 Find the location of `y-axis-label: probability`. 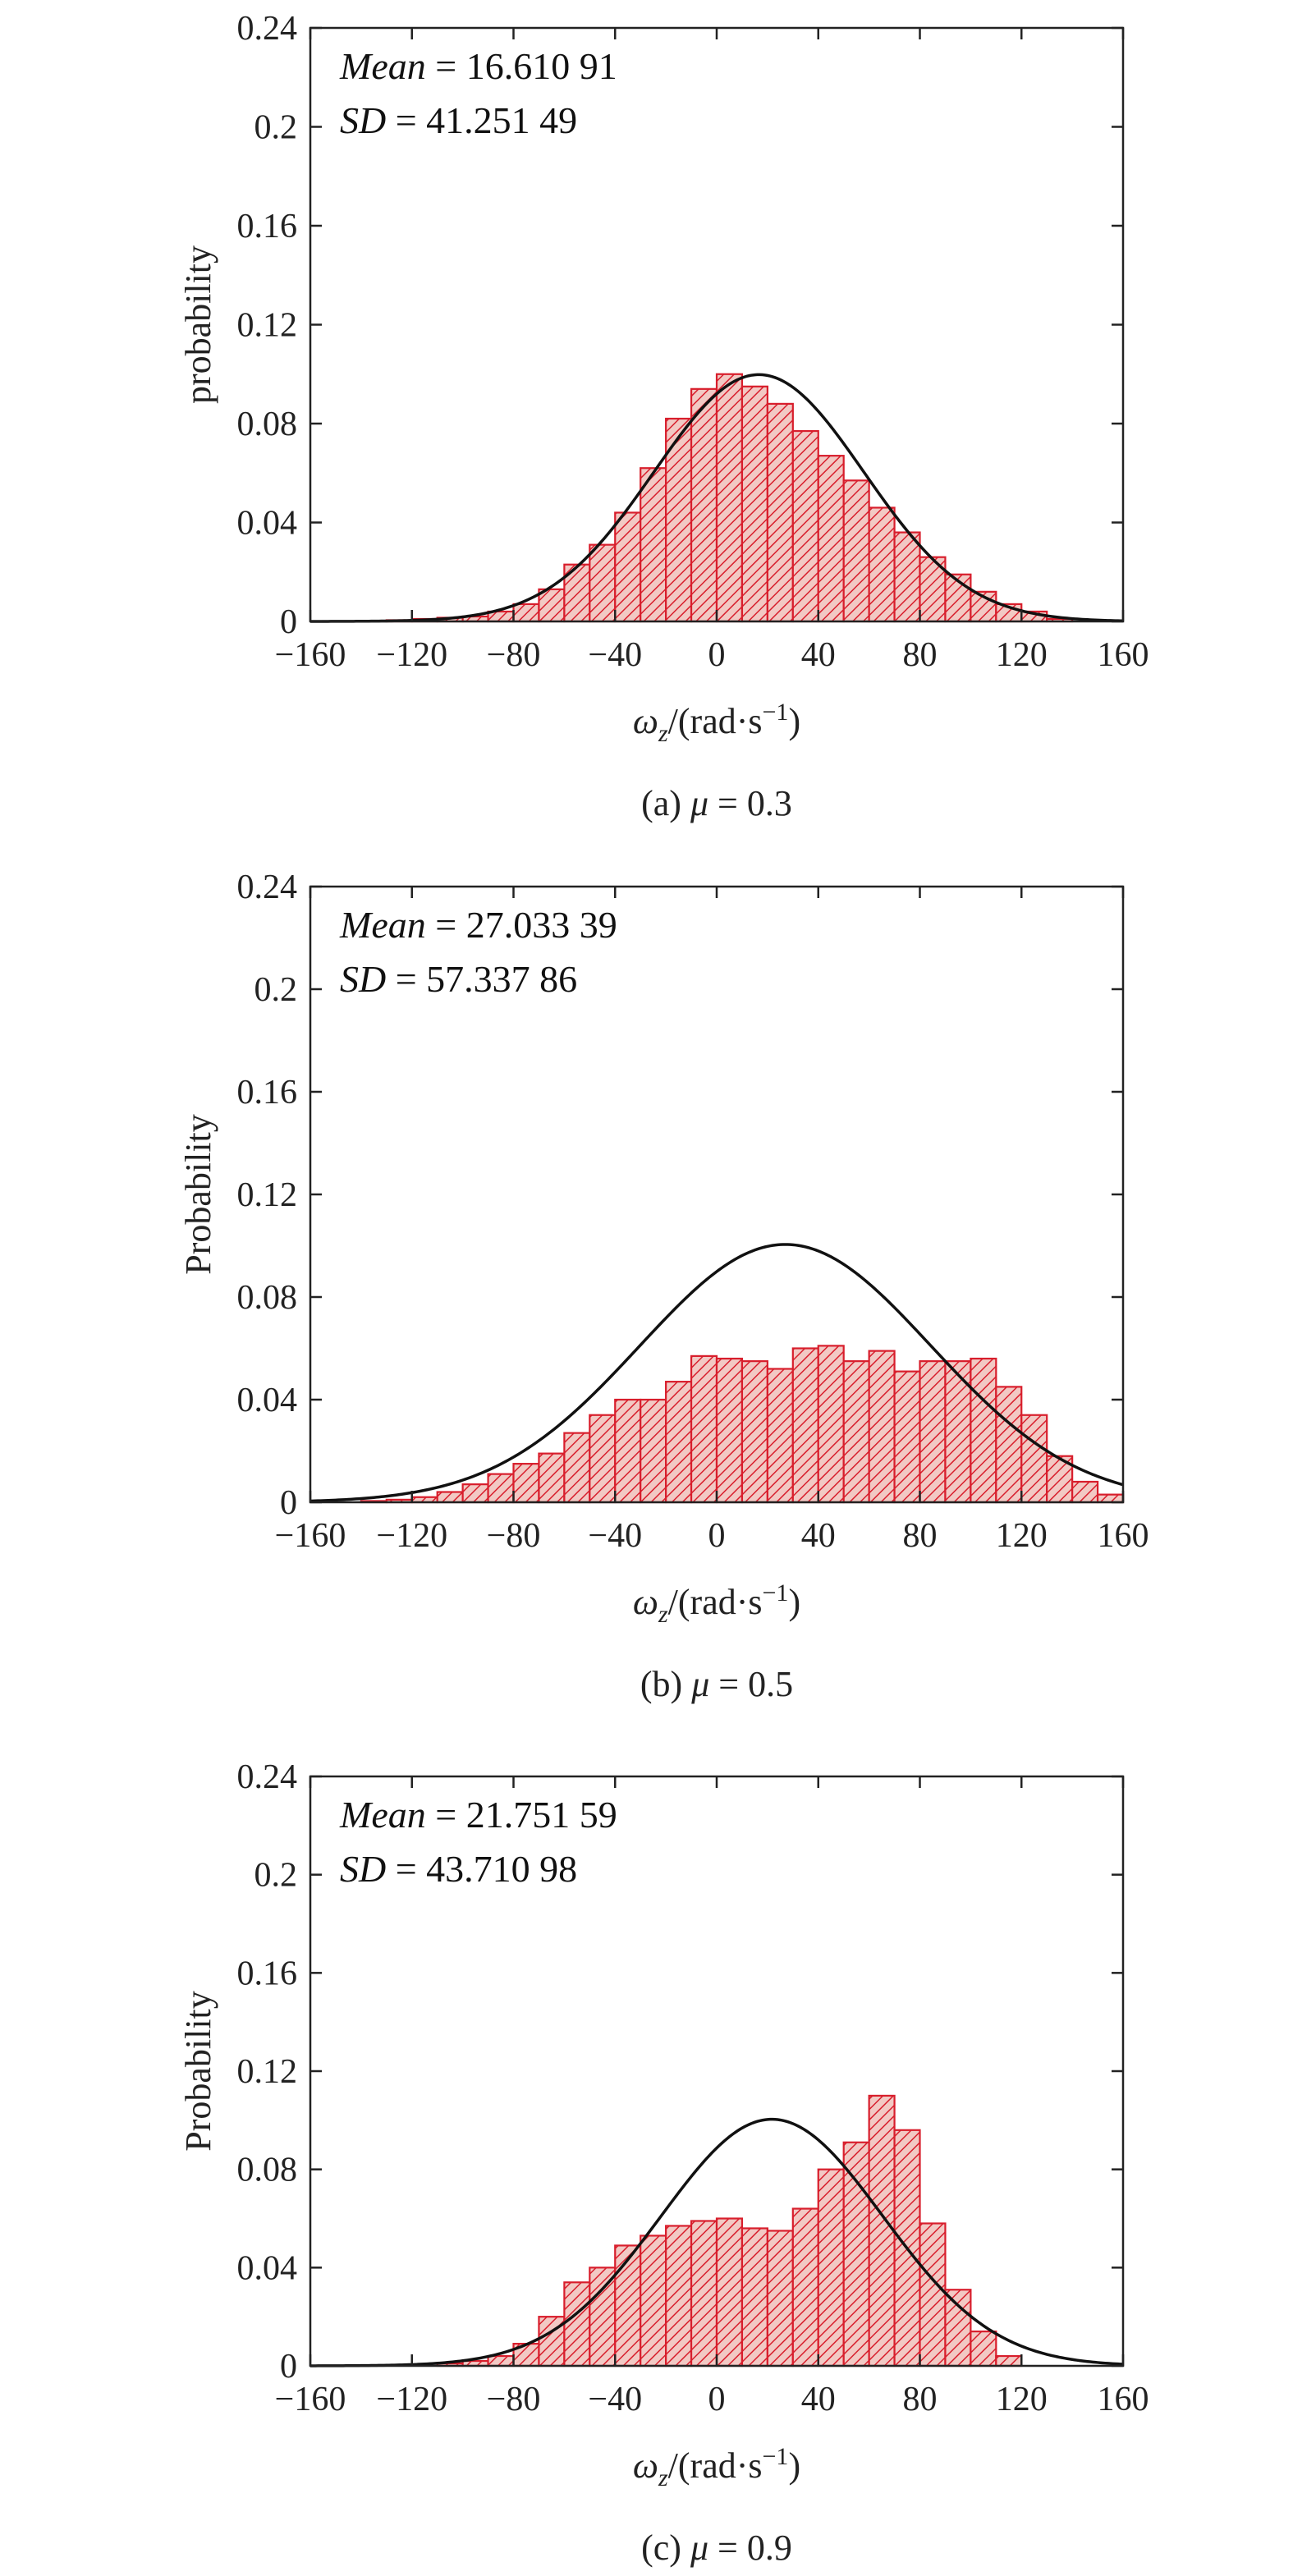

y-axis-label: probability is located at coordinates (198, 324).